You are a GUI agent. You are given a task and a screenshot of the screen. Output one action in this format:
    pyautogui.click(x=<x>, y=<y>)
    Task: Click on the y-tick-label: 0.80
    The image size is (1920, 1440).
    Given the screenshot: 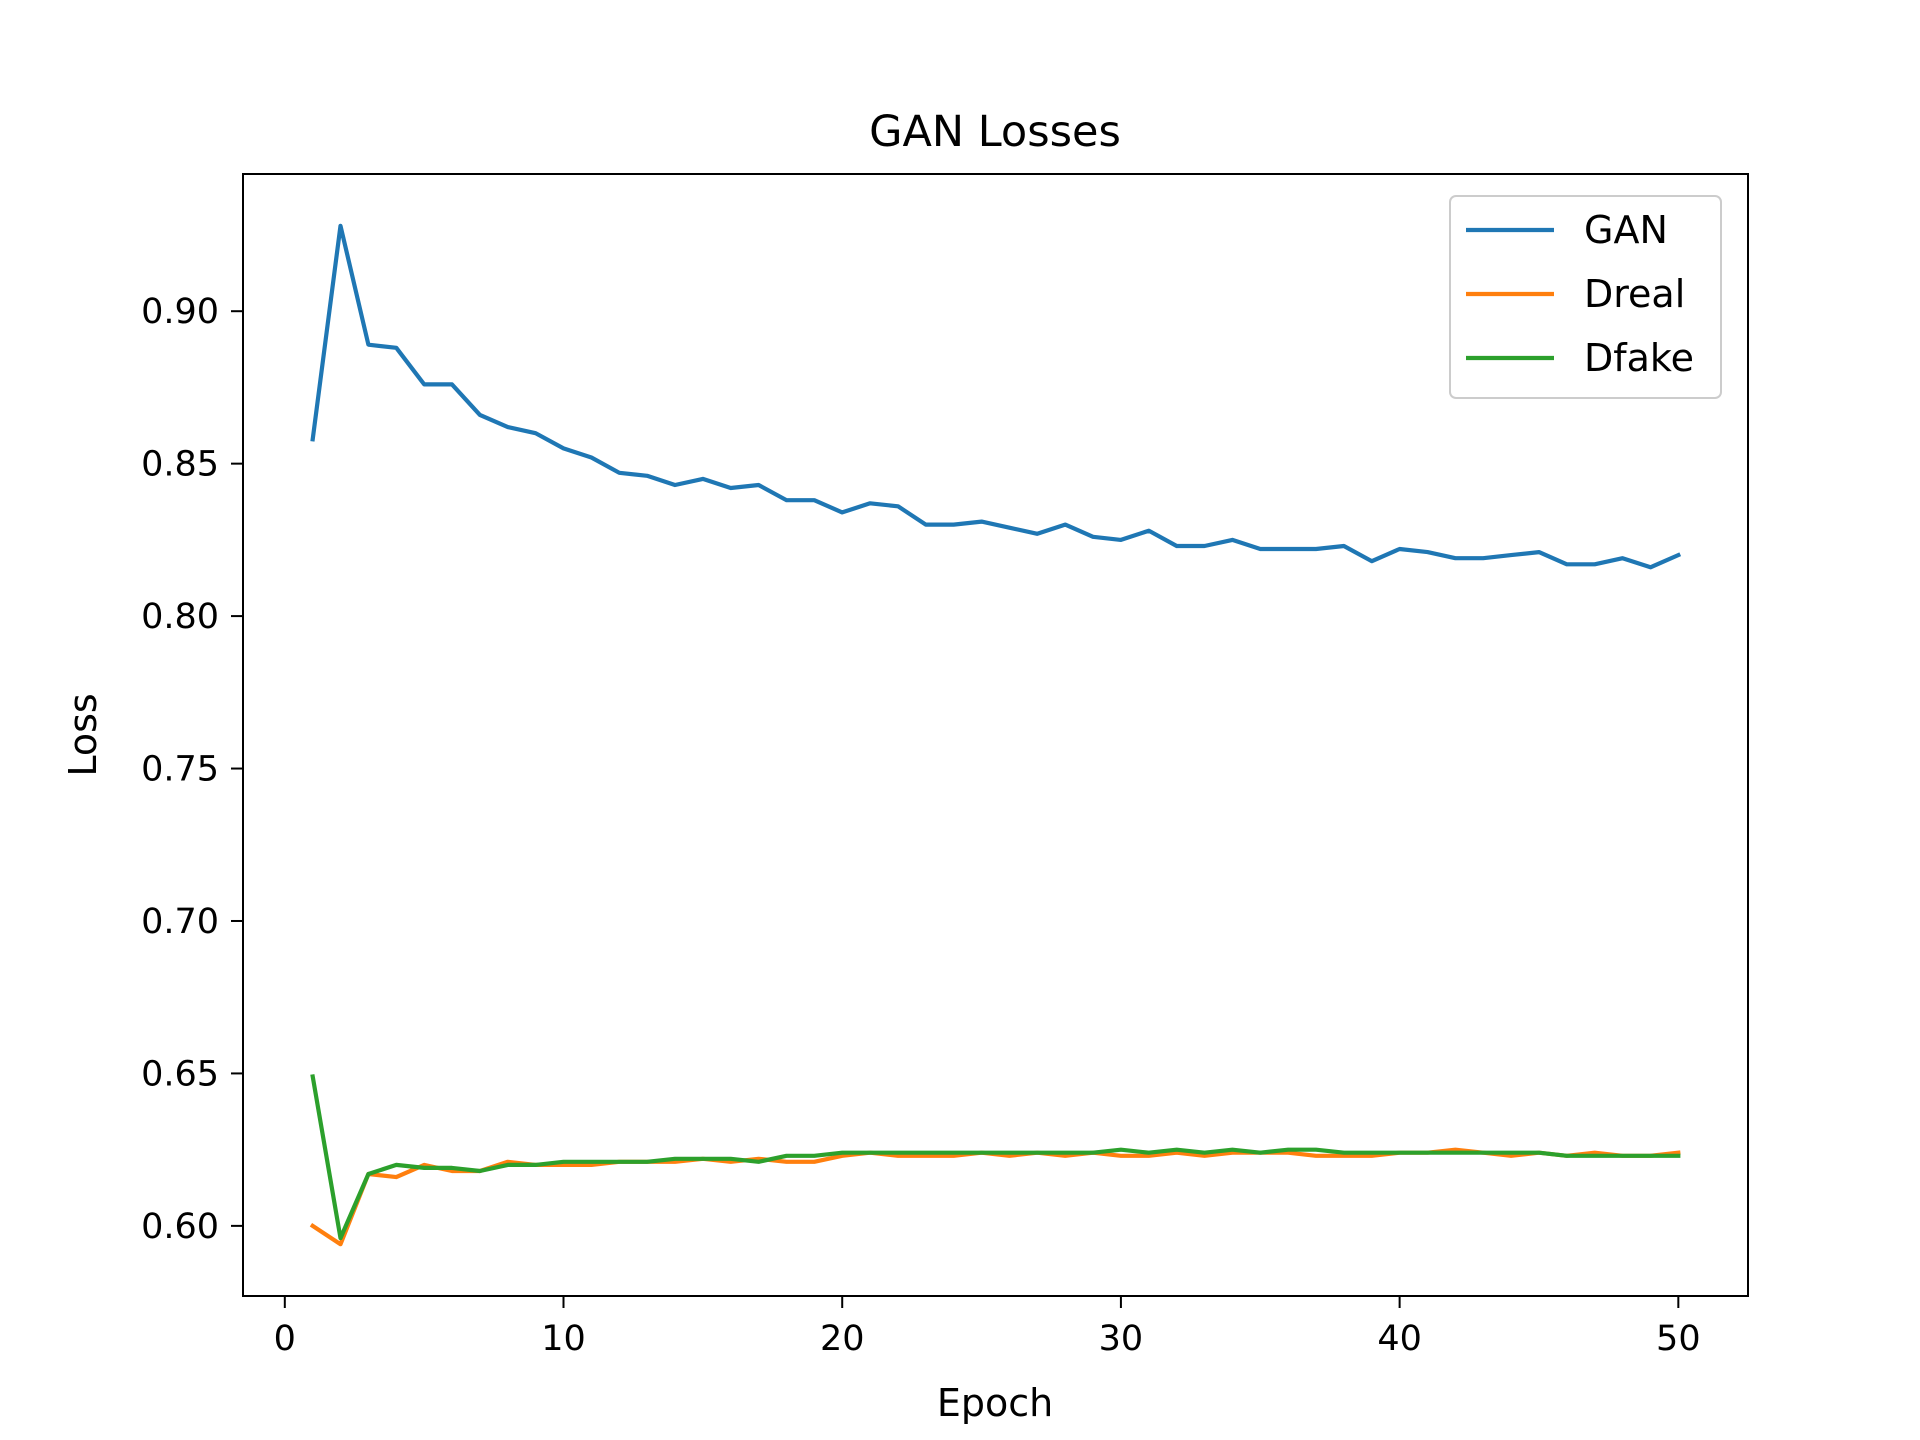 What is the action you would take?
    pyautogui.click(x=180, y=617)
    